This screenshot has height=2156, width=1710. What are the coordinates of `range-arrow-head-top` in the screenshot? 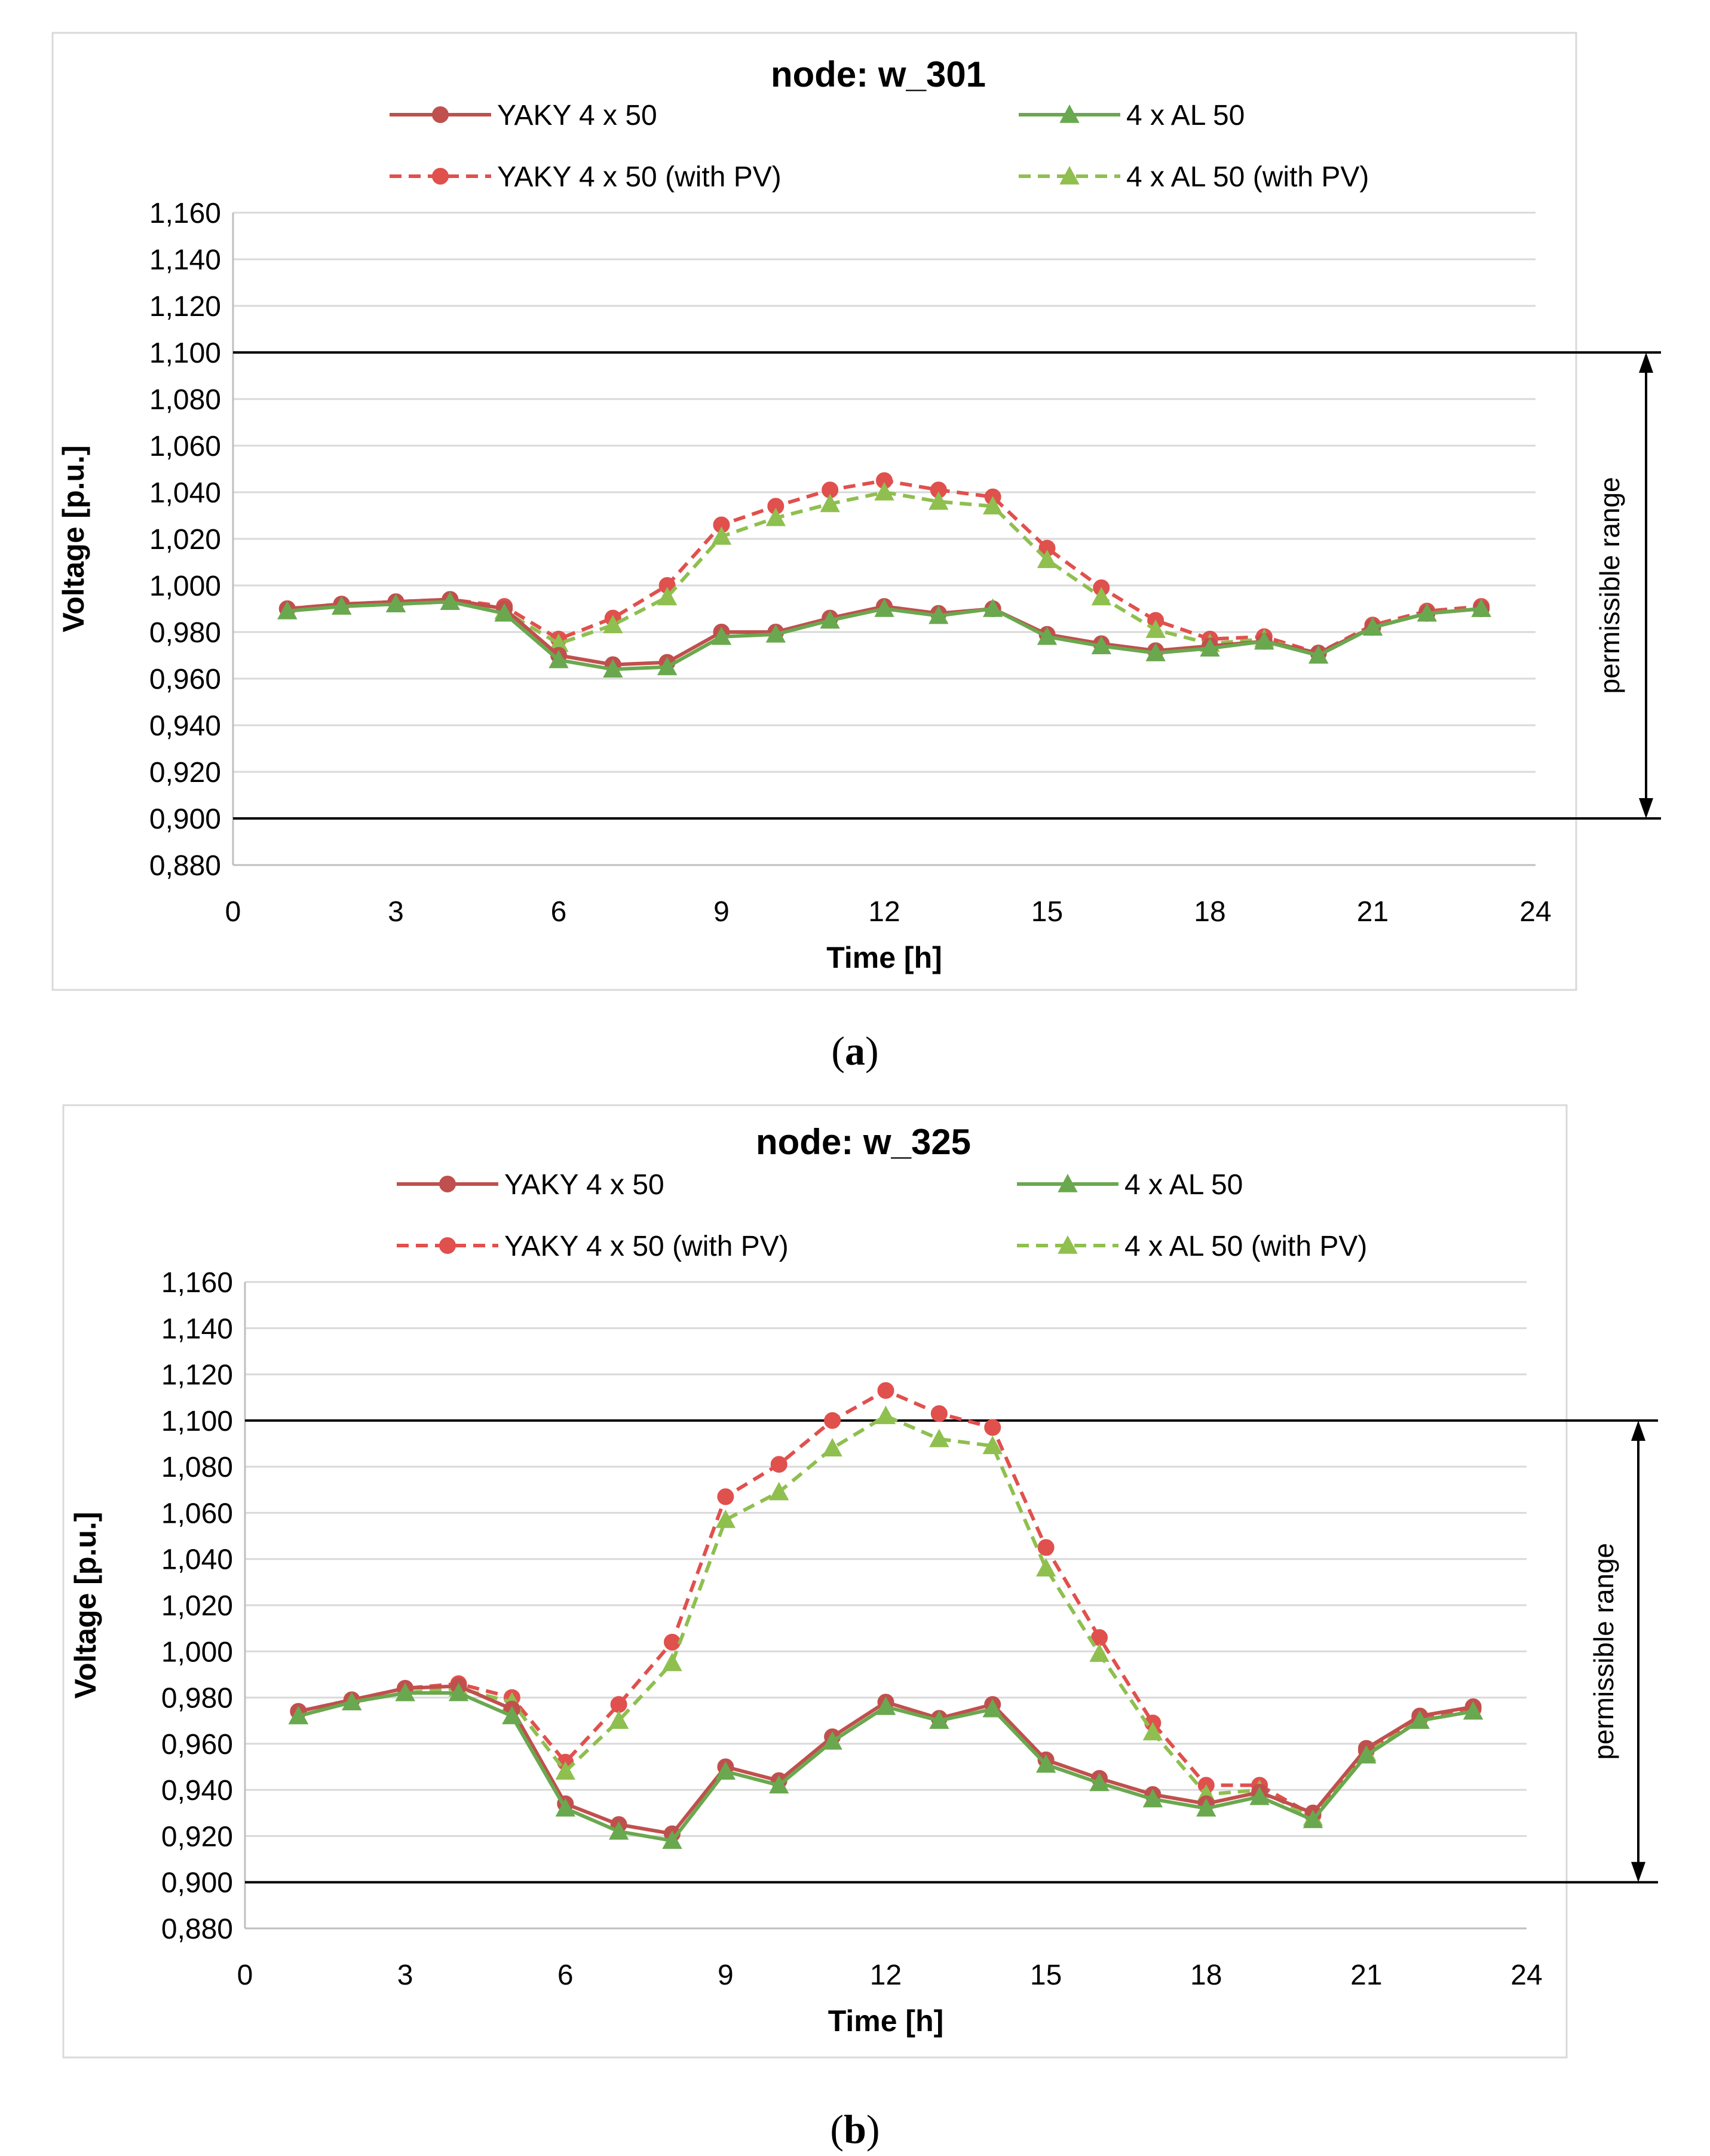 It's located at (1638, 1430).